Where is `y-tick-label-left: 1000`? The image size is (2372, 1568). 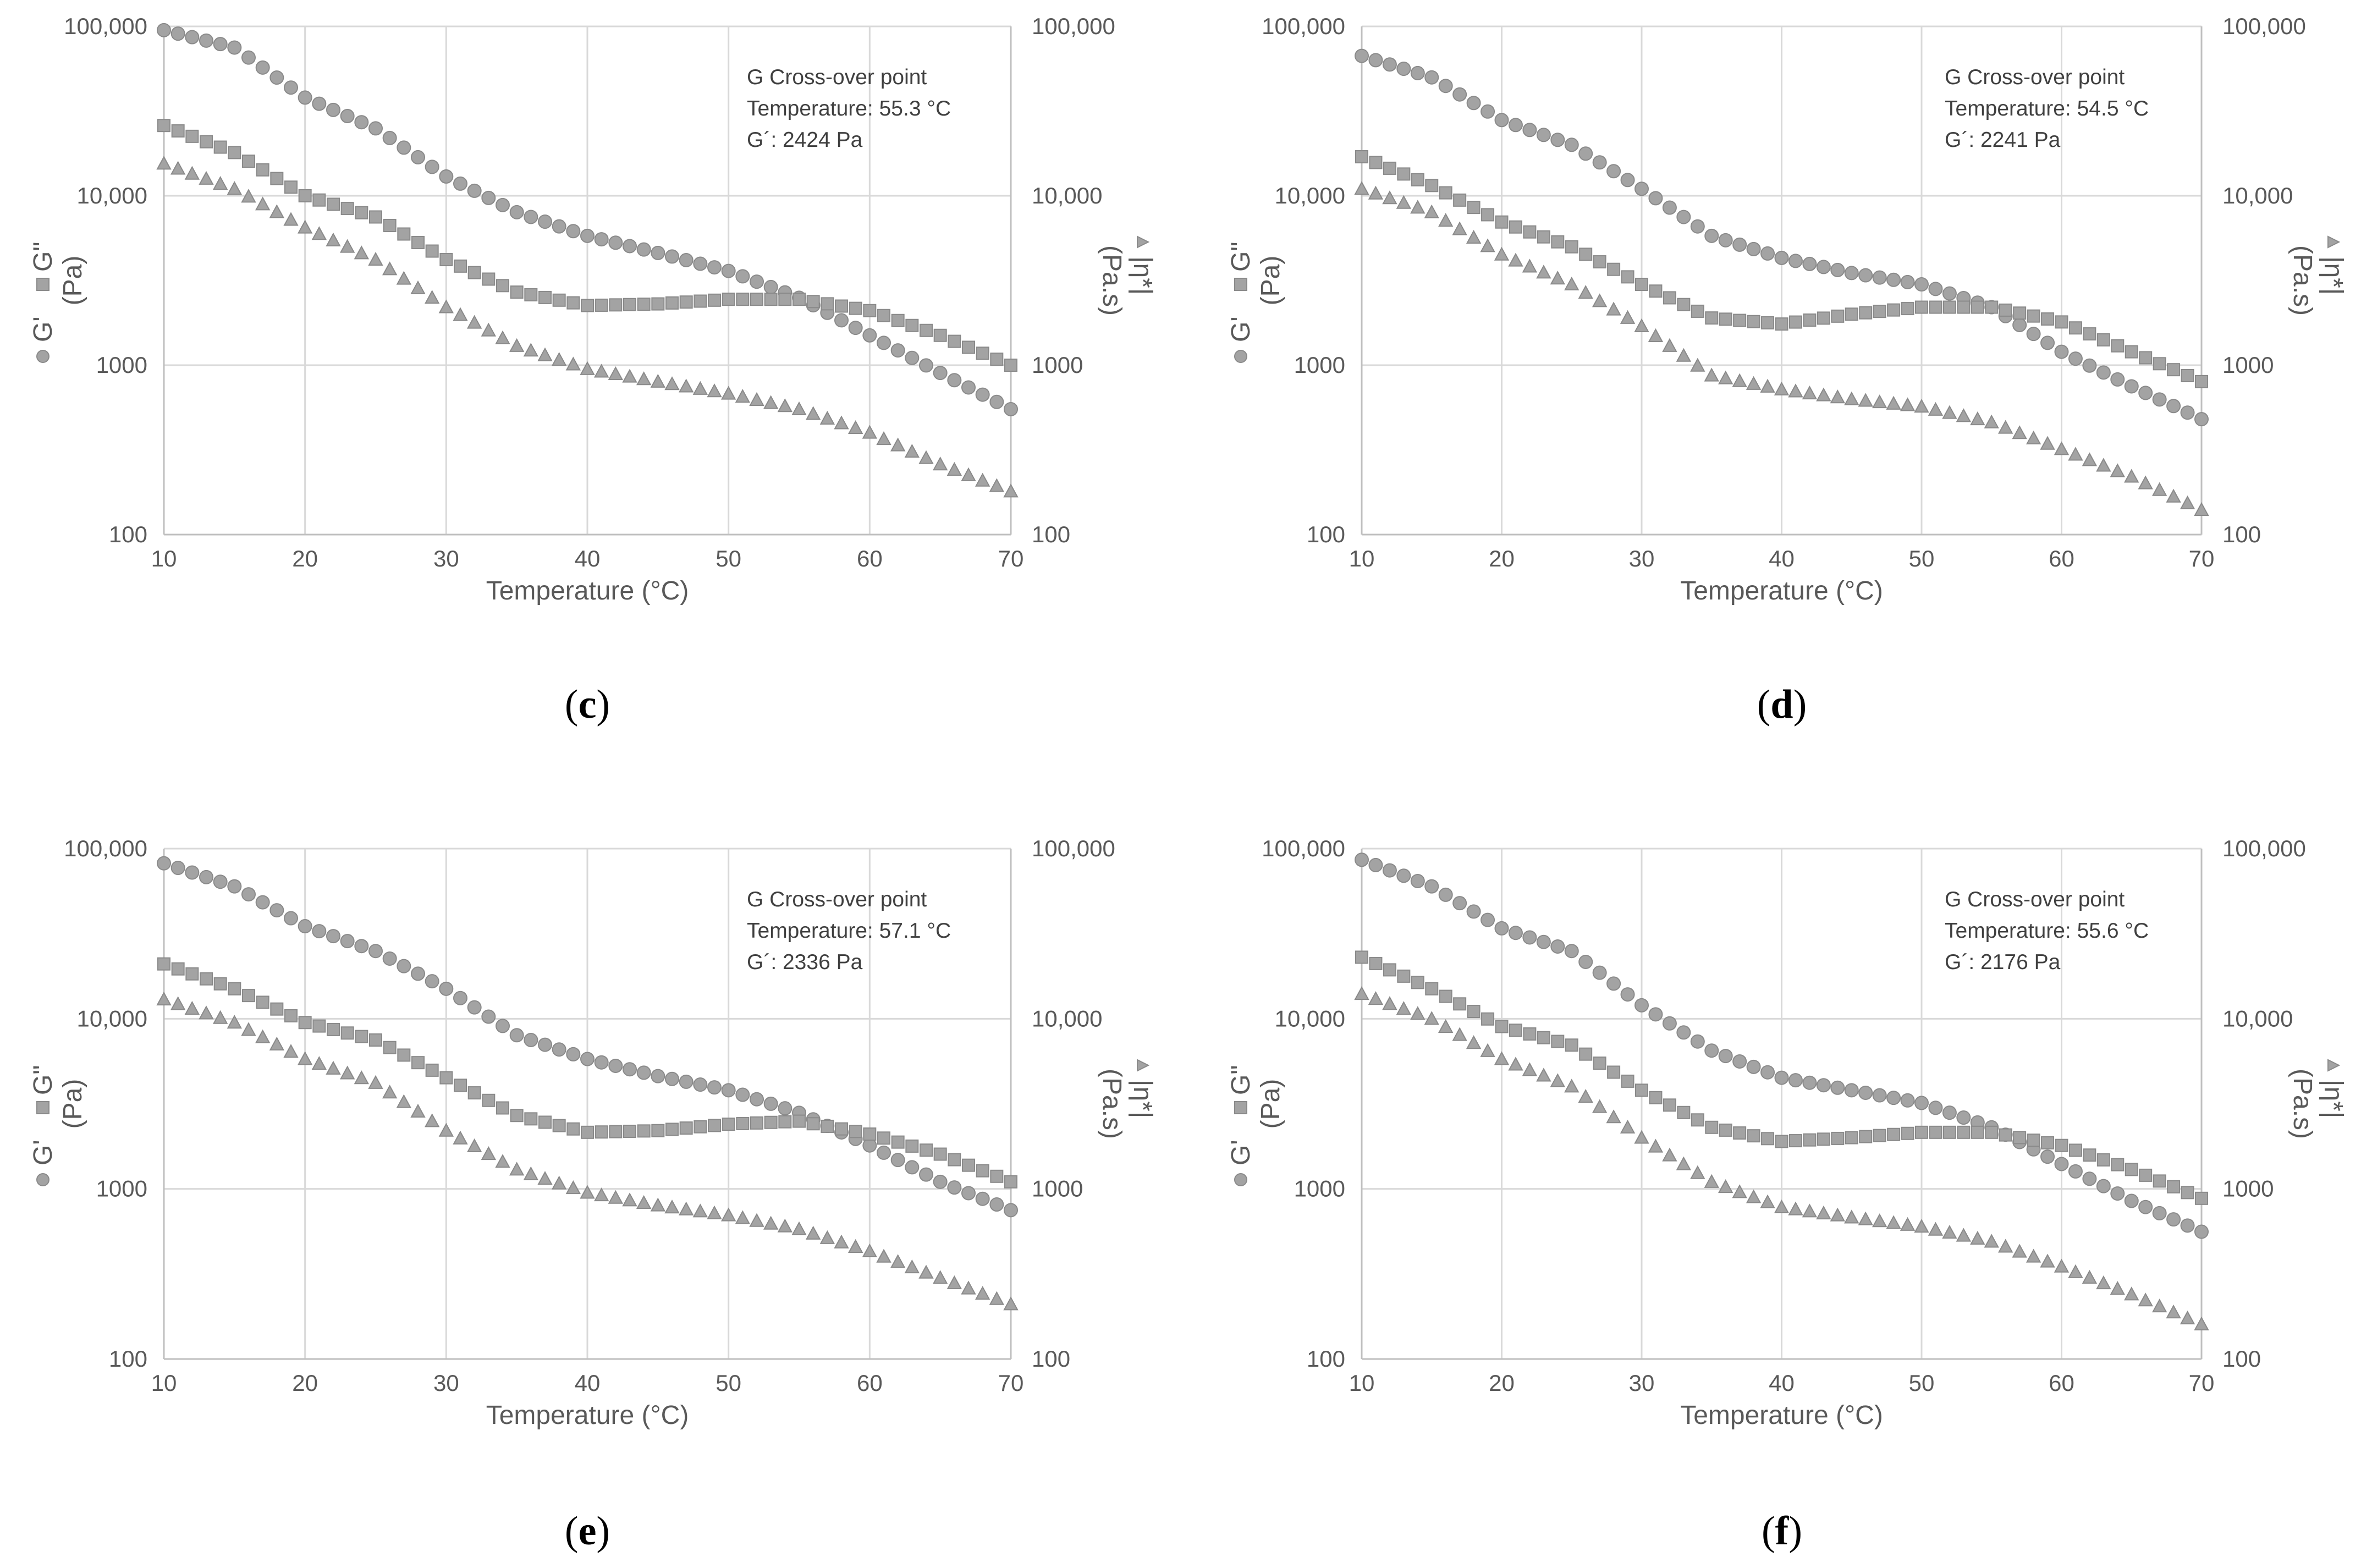
y-tick-label-left: 1000 is located at coordinates (121, 365).